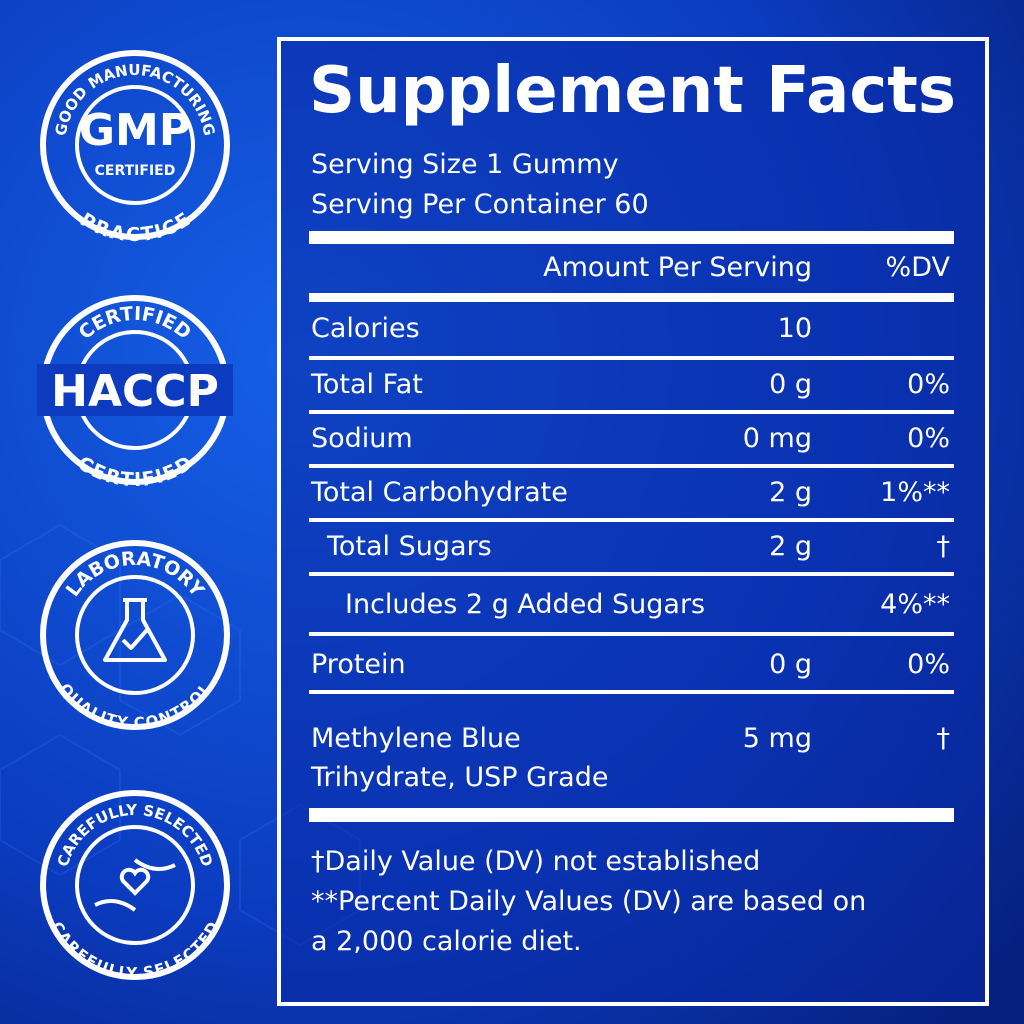  I want to click on nutrient-name: Calories, so click(365, 328).